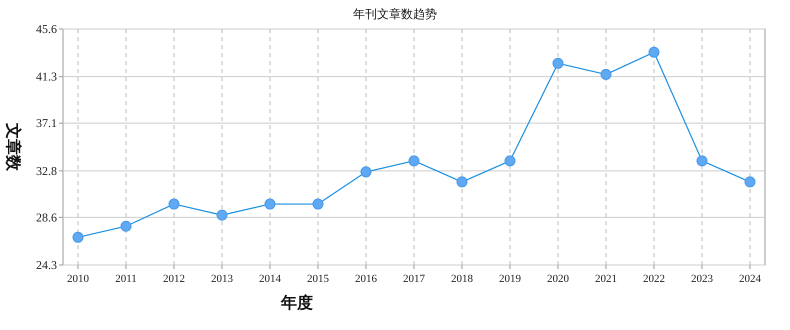  Describe the element at coordinates (46, 29) in the screenshot. I see `y-tick-label: 45.6` at that location.